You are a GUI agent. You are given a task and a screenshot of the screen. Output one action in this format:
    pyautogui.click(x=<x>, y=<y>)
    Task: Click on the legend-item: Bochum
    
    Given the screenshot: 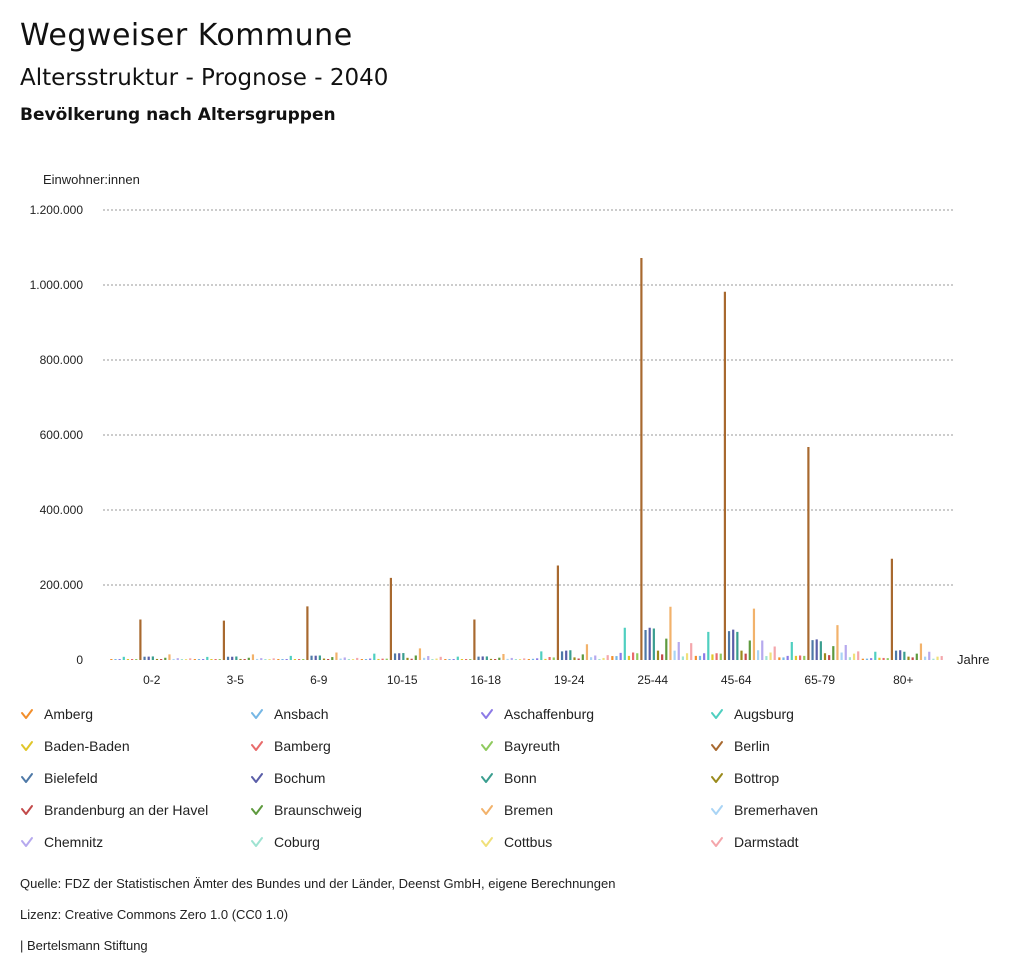 What is the action you would take?
    pyautogui.click(x=287, y=778)
    